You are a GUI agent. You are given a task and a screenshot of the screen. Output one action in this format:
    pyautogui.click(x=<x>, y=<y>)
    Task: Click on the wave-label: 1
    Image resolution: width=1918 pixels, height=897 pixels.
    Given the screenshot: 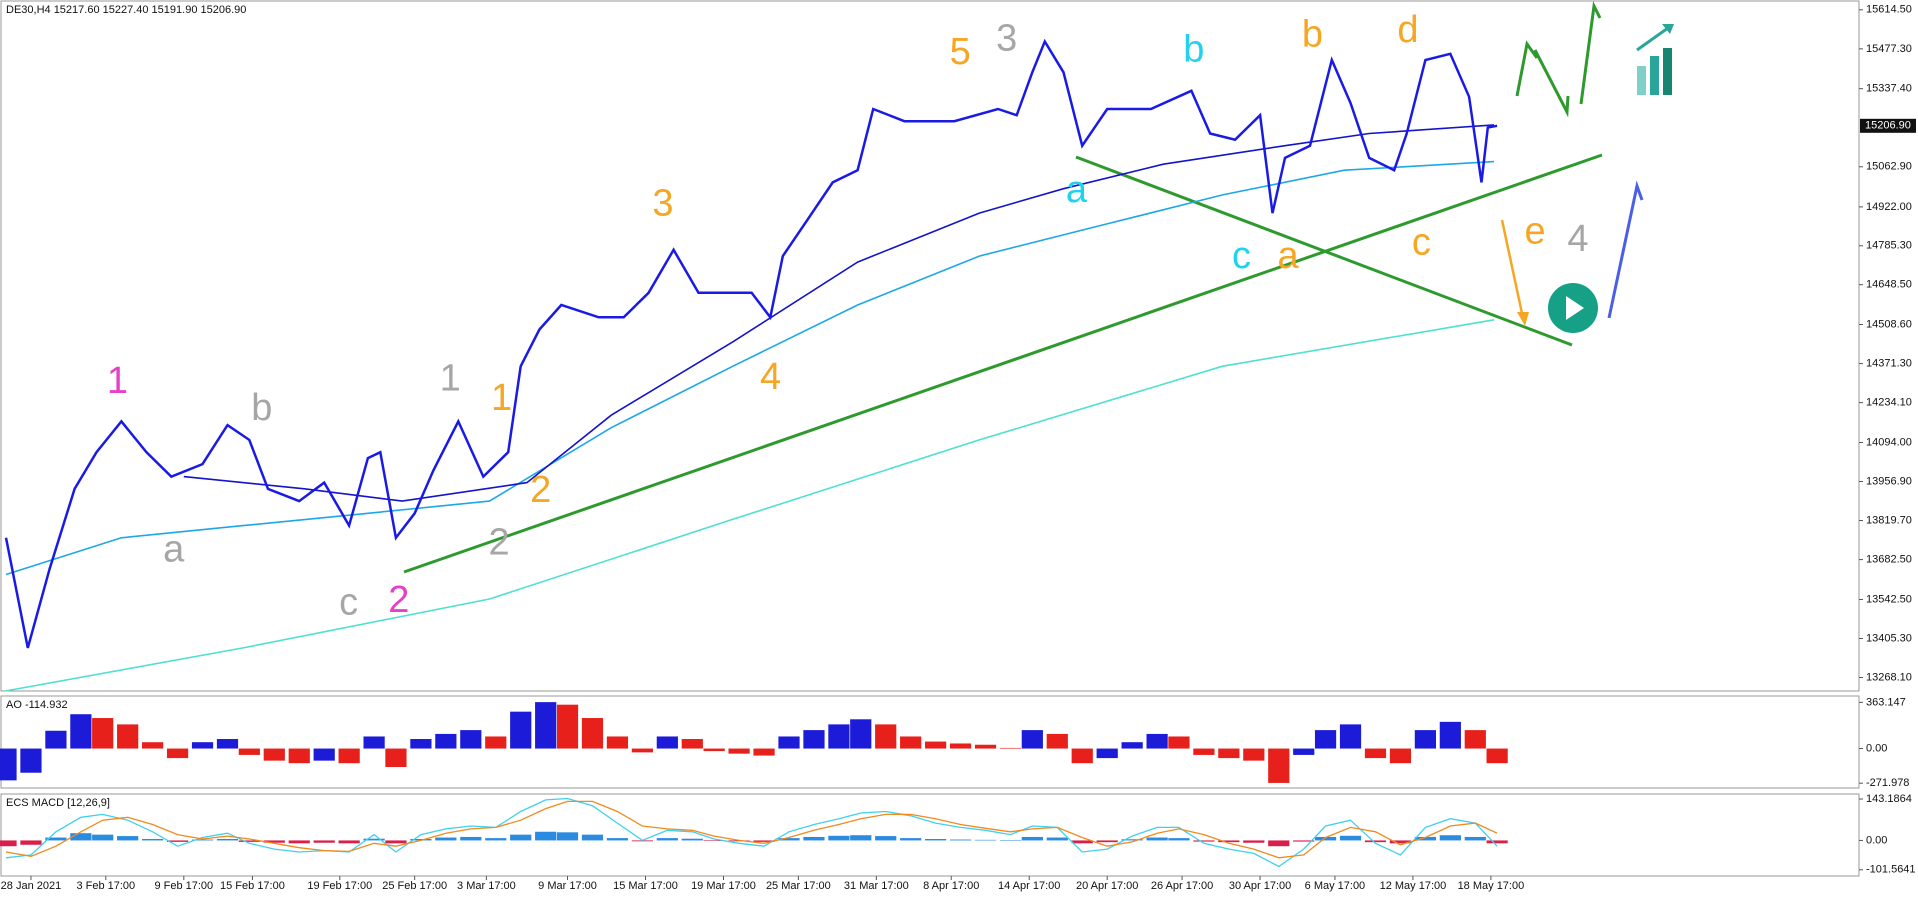 What is the action you would take?
    pyautogui.click(x=501, y=398)
    